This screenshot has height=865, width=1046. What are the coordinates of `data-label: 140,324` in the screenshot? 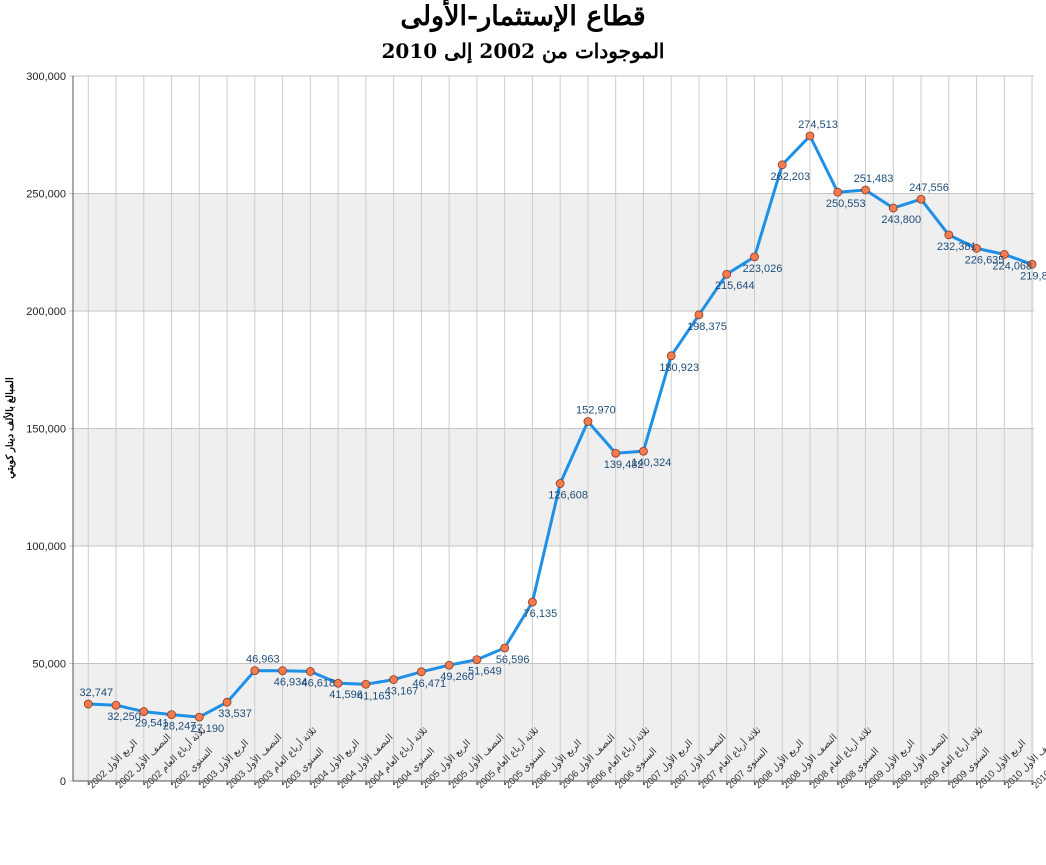 It's located at (652, 463).